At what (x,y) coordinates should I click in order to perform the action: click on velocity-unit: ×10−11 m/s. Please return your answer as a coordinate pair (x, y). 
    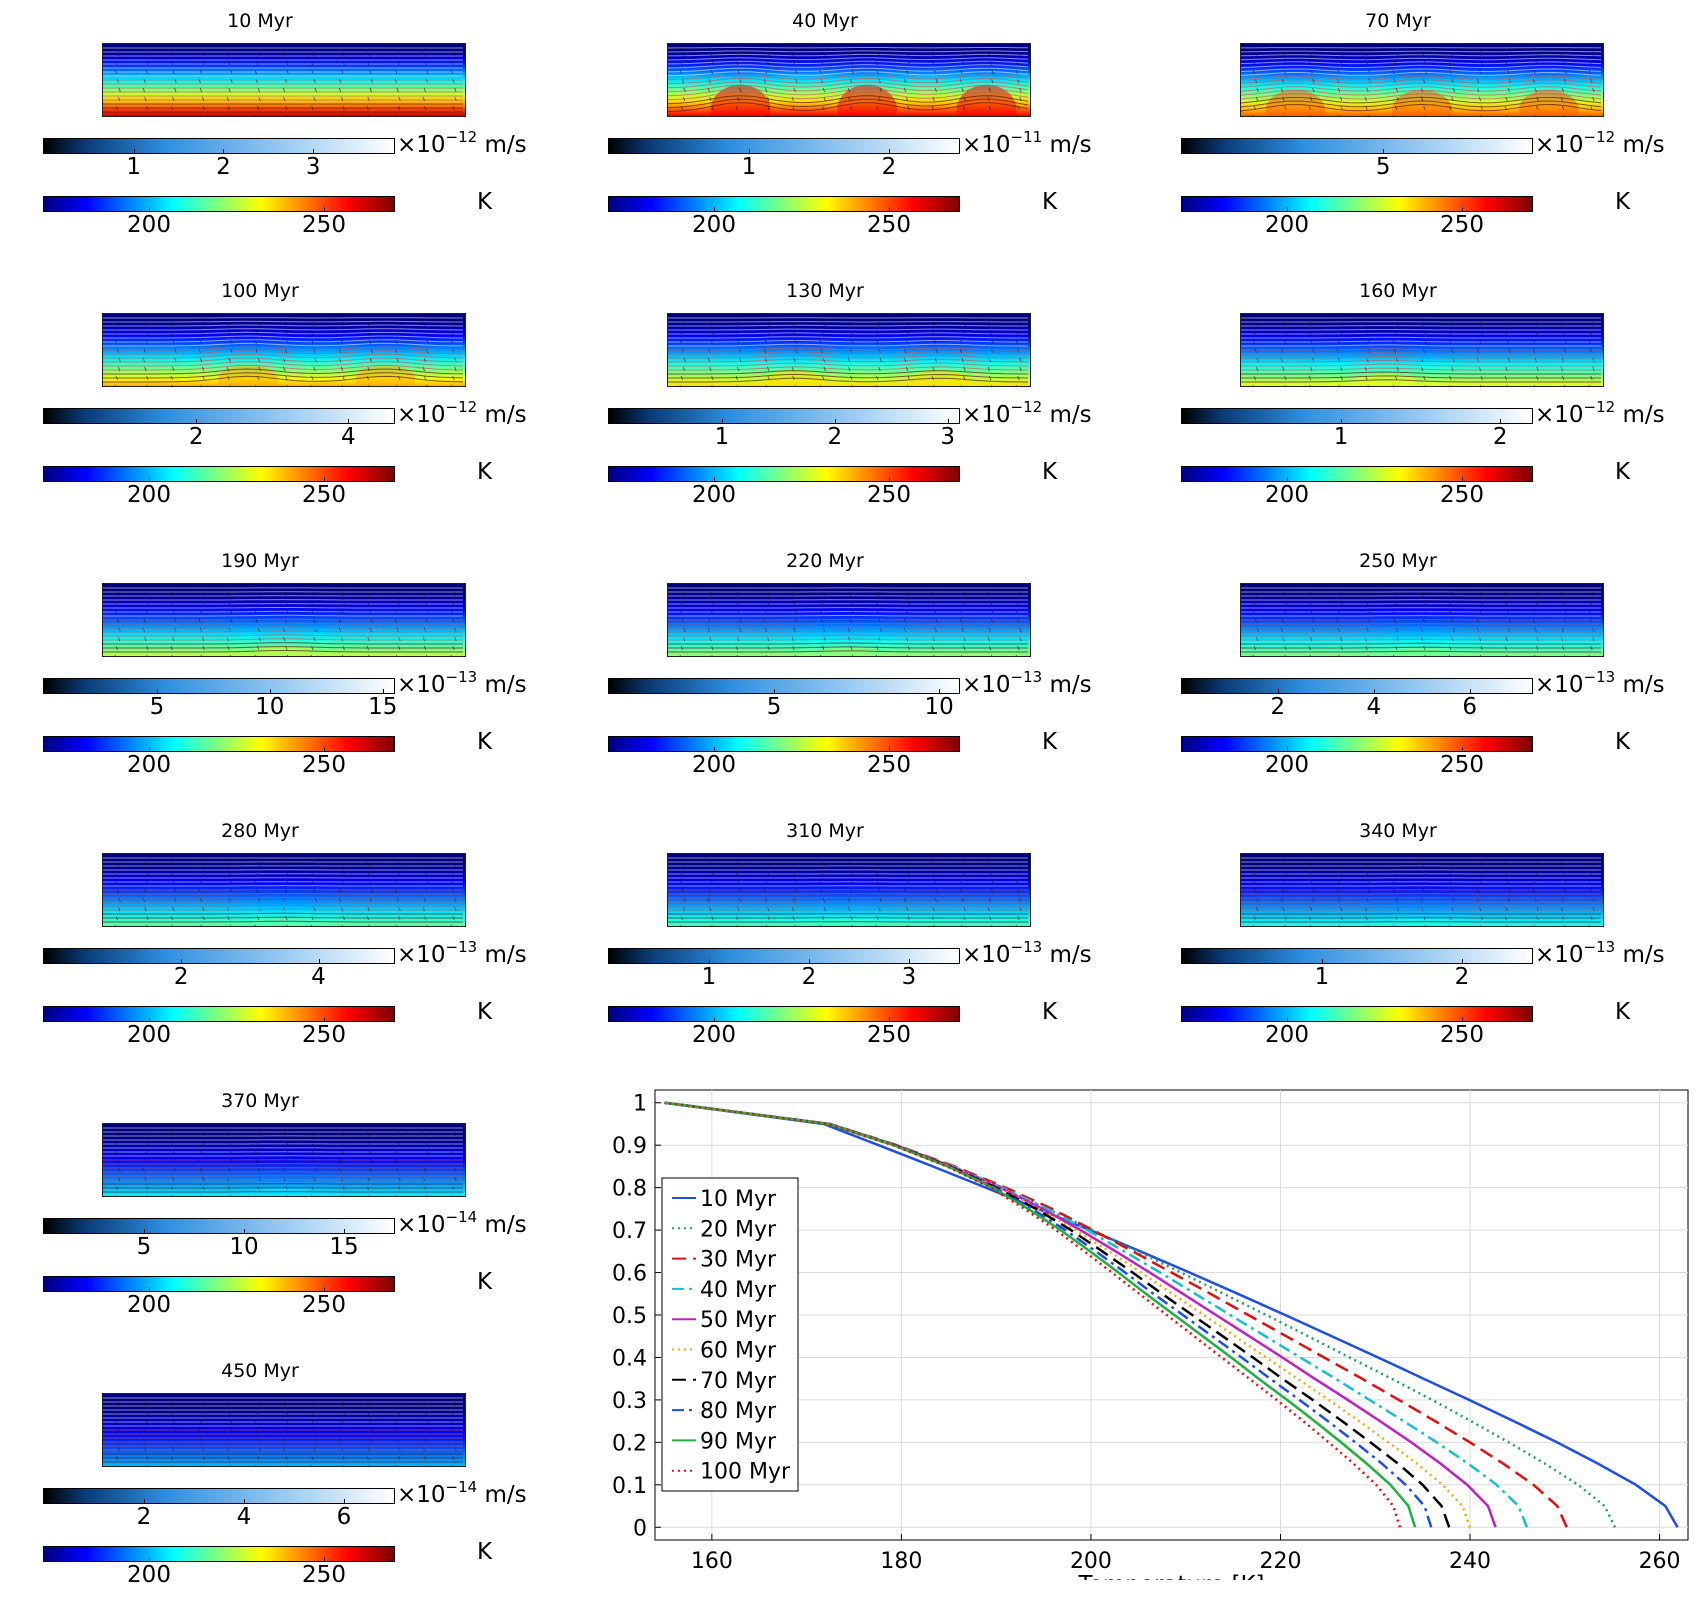
    Looking at the image, I should click on (1027, 143).